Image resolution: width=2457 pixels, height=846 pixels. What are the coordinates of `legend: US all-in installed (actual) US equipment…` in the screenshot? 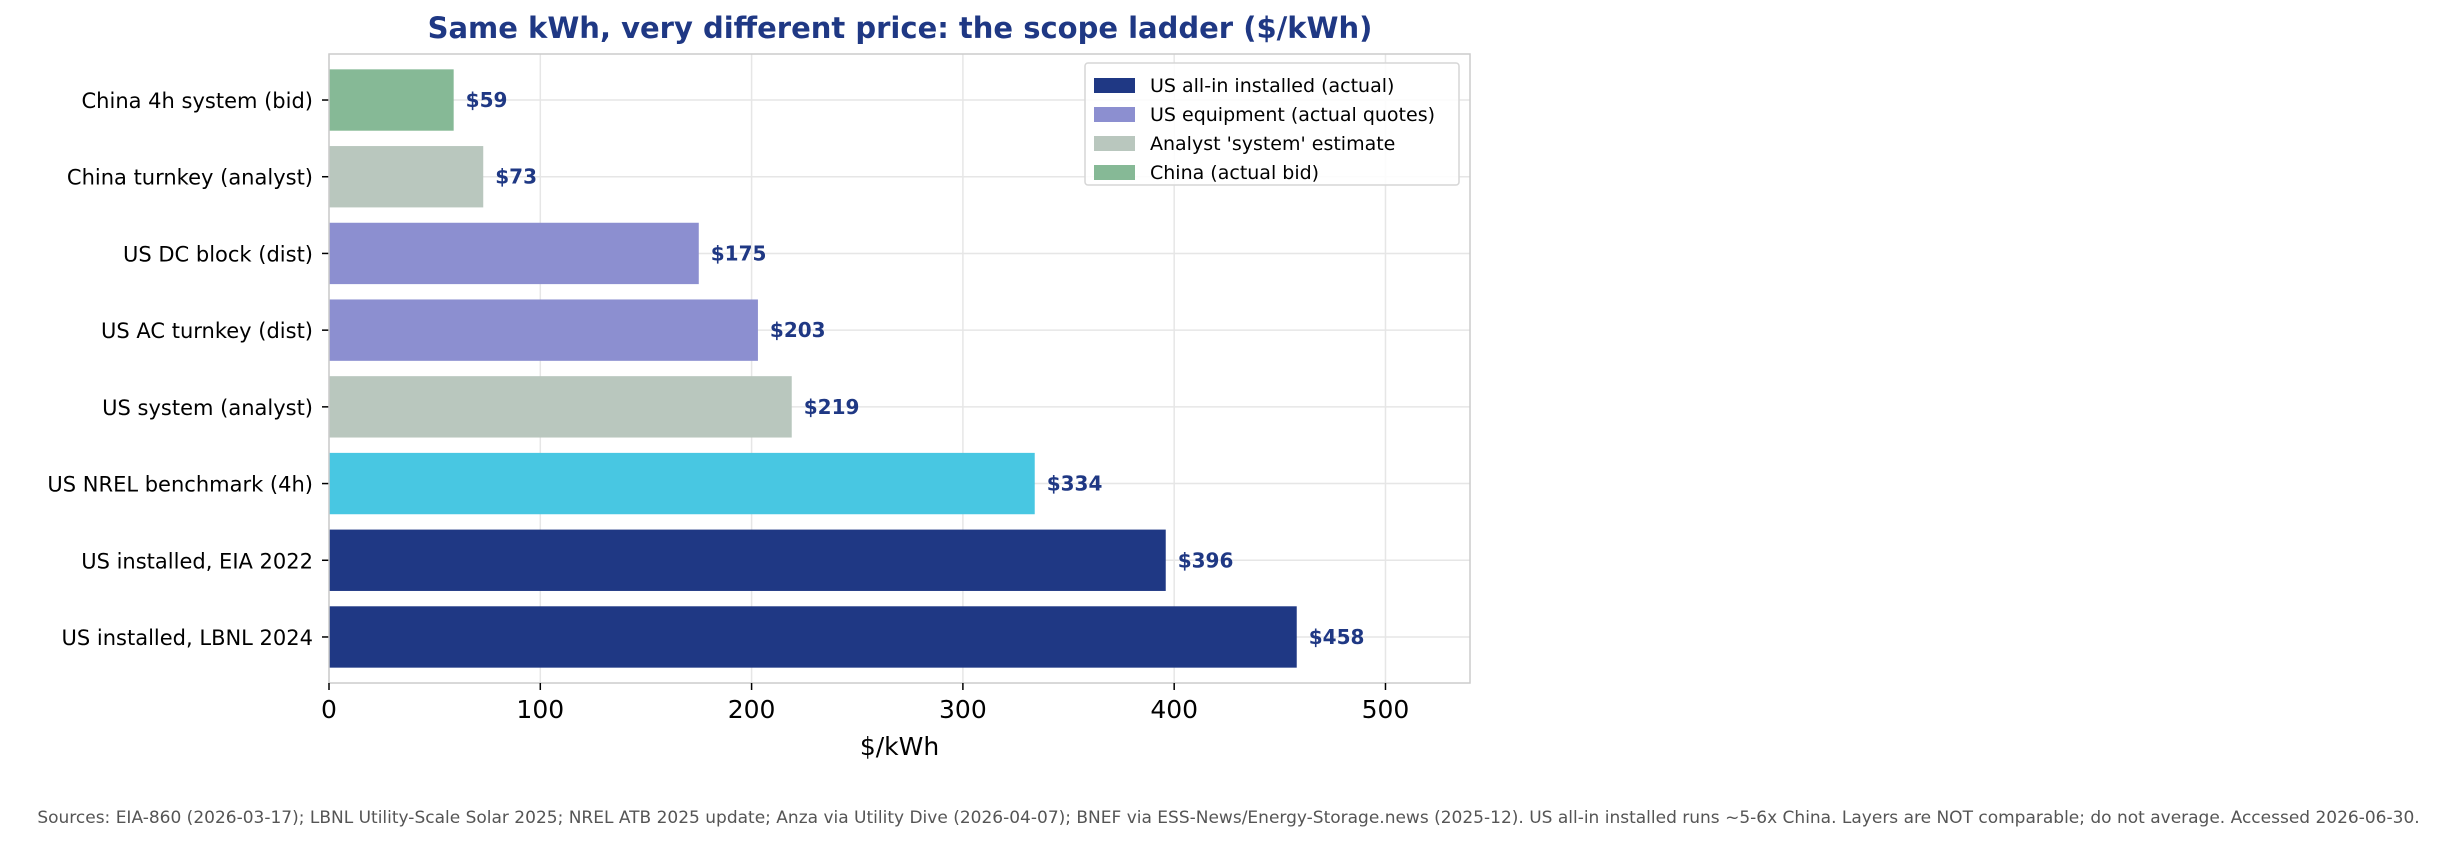 It's located at (1272, 124).